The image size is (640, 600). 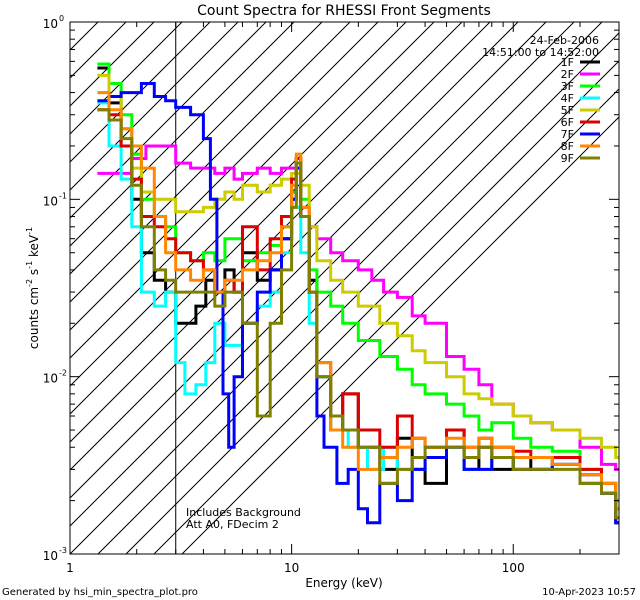 I want to click on legend-label-6F: 6F, so click(x=567, y=122).